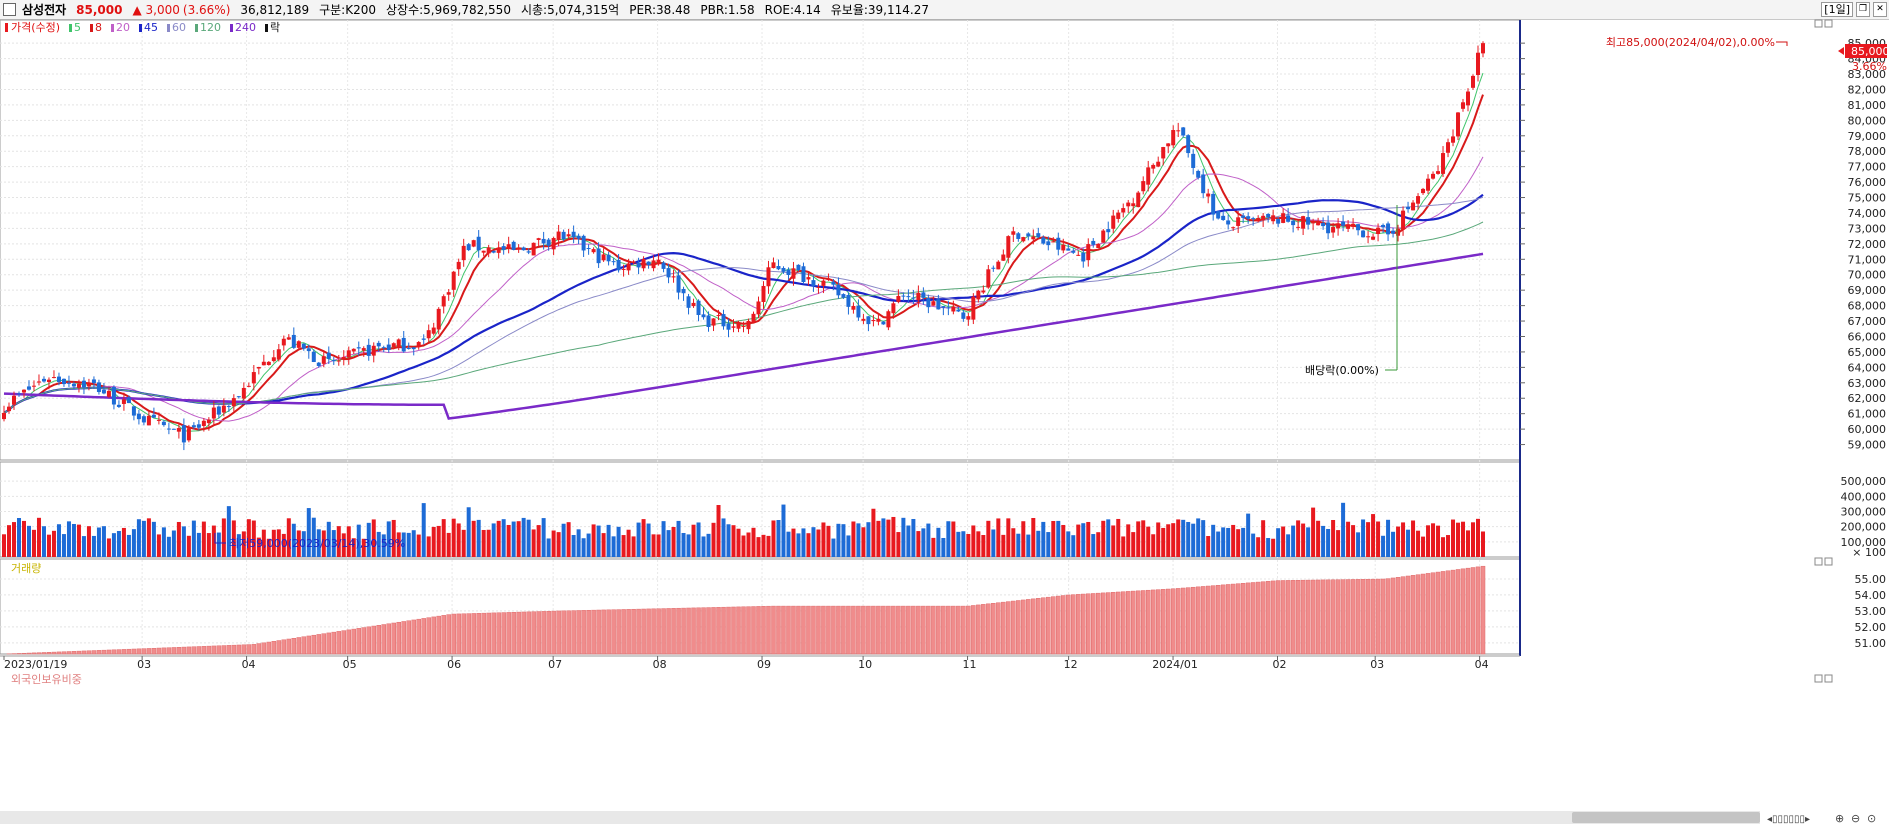 This screenshot has height=826, width=1889. I want to click on close-icon: ✕, so click(1880, 9).